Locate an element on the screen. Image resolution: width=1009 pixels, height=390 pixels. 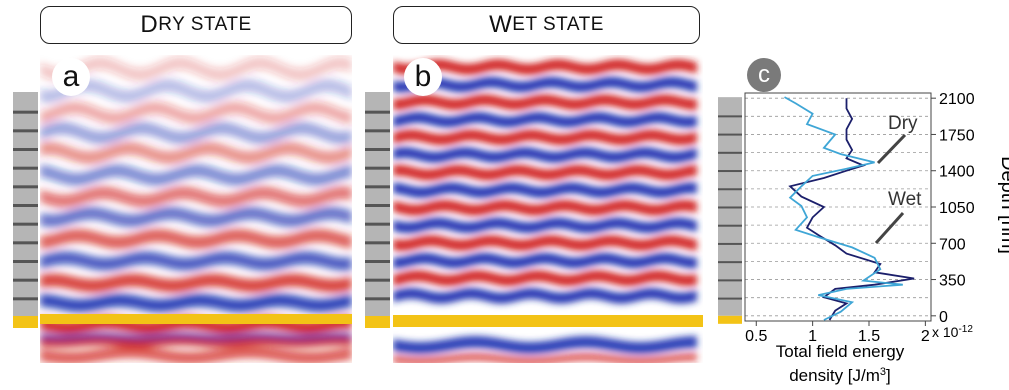
dry-state-title: D RY STATE is located at coordinates (196, 25).